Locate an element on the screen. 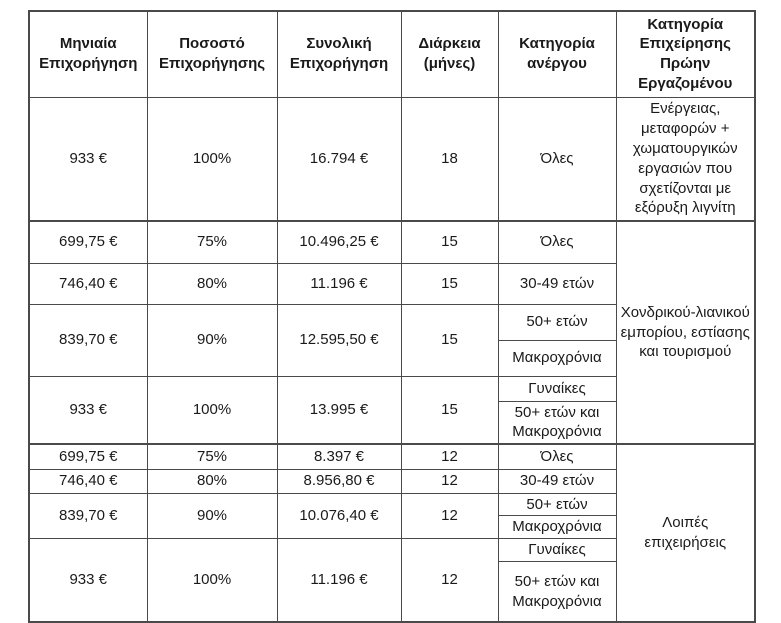  cell-total-subsidy: 8.397 € is located at coordinates (339, 456).